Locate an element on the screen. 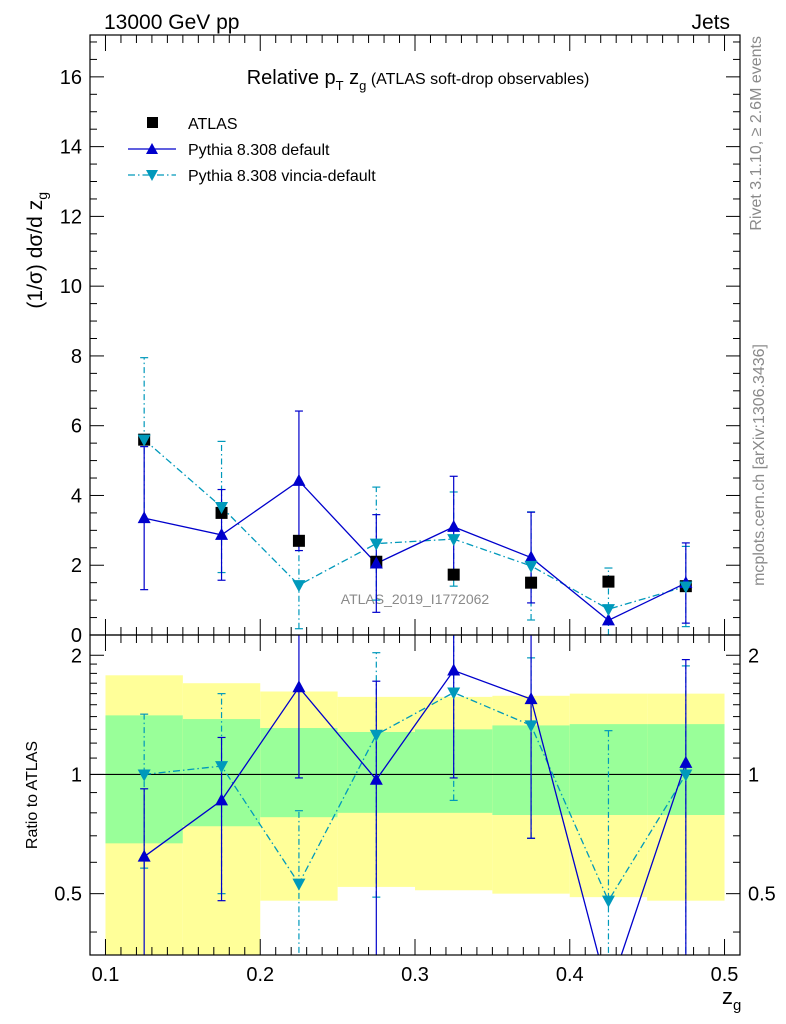 The height and width of the screenshot is (1024, 786). main-ytick-label: 0 is located at coordinates (76, 636).